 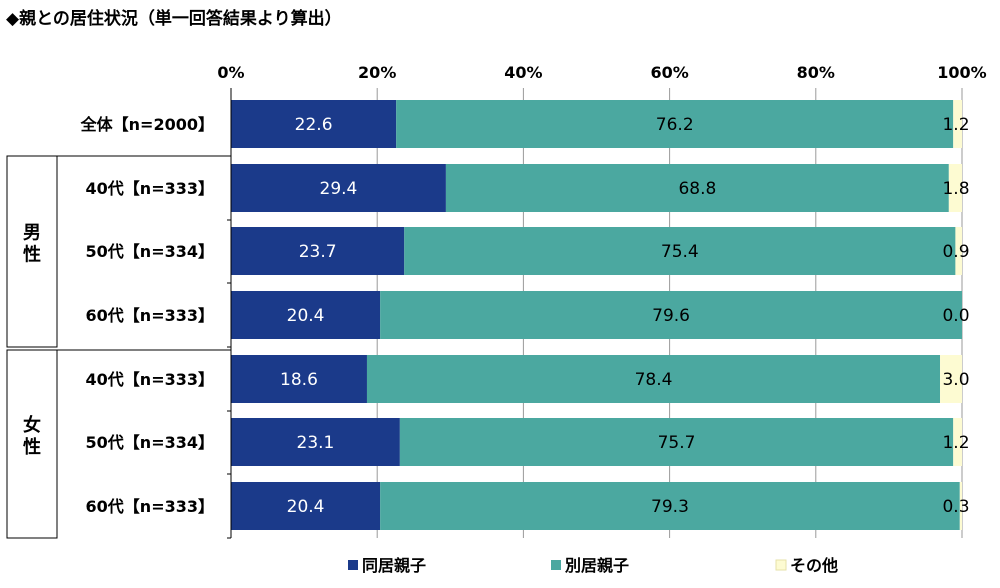 I want to click on legend-label: その他, so click(x=814, y=565).